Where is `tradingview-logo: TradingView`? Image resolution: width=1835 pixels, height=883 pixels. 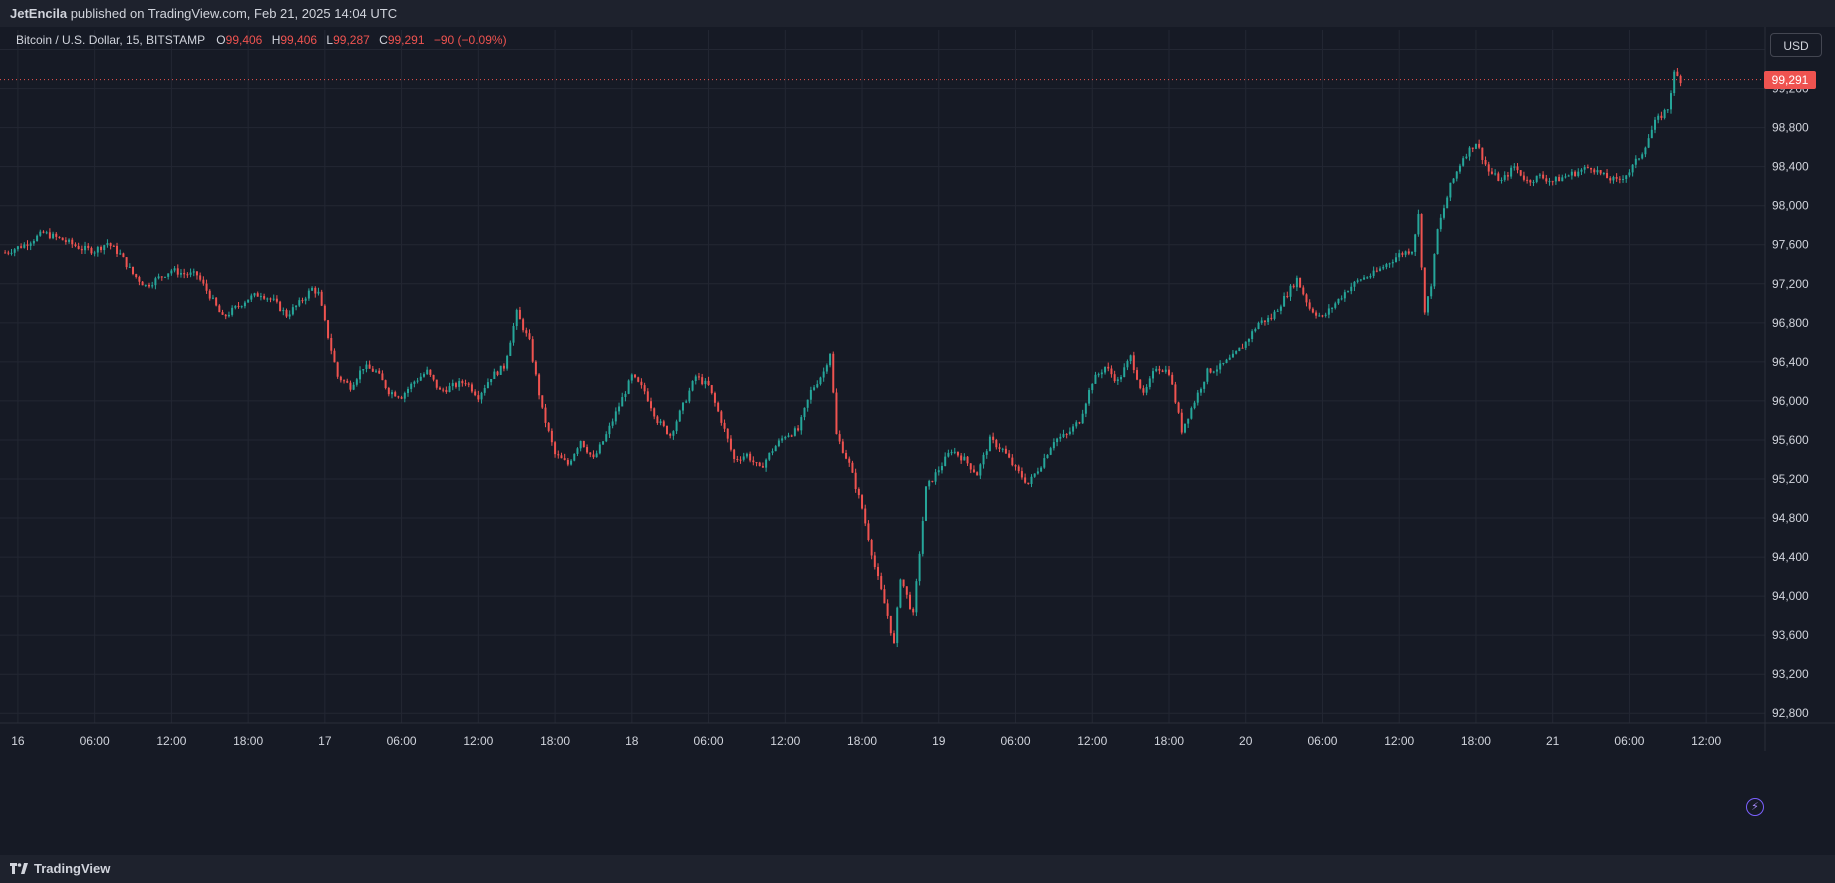
tradingview-logo: TradingView is located at coordinates (60, 869).